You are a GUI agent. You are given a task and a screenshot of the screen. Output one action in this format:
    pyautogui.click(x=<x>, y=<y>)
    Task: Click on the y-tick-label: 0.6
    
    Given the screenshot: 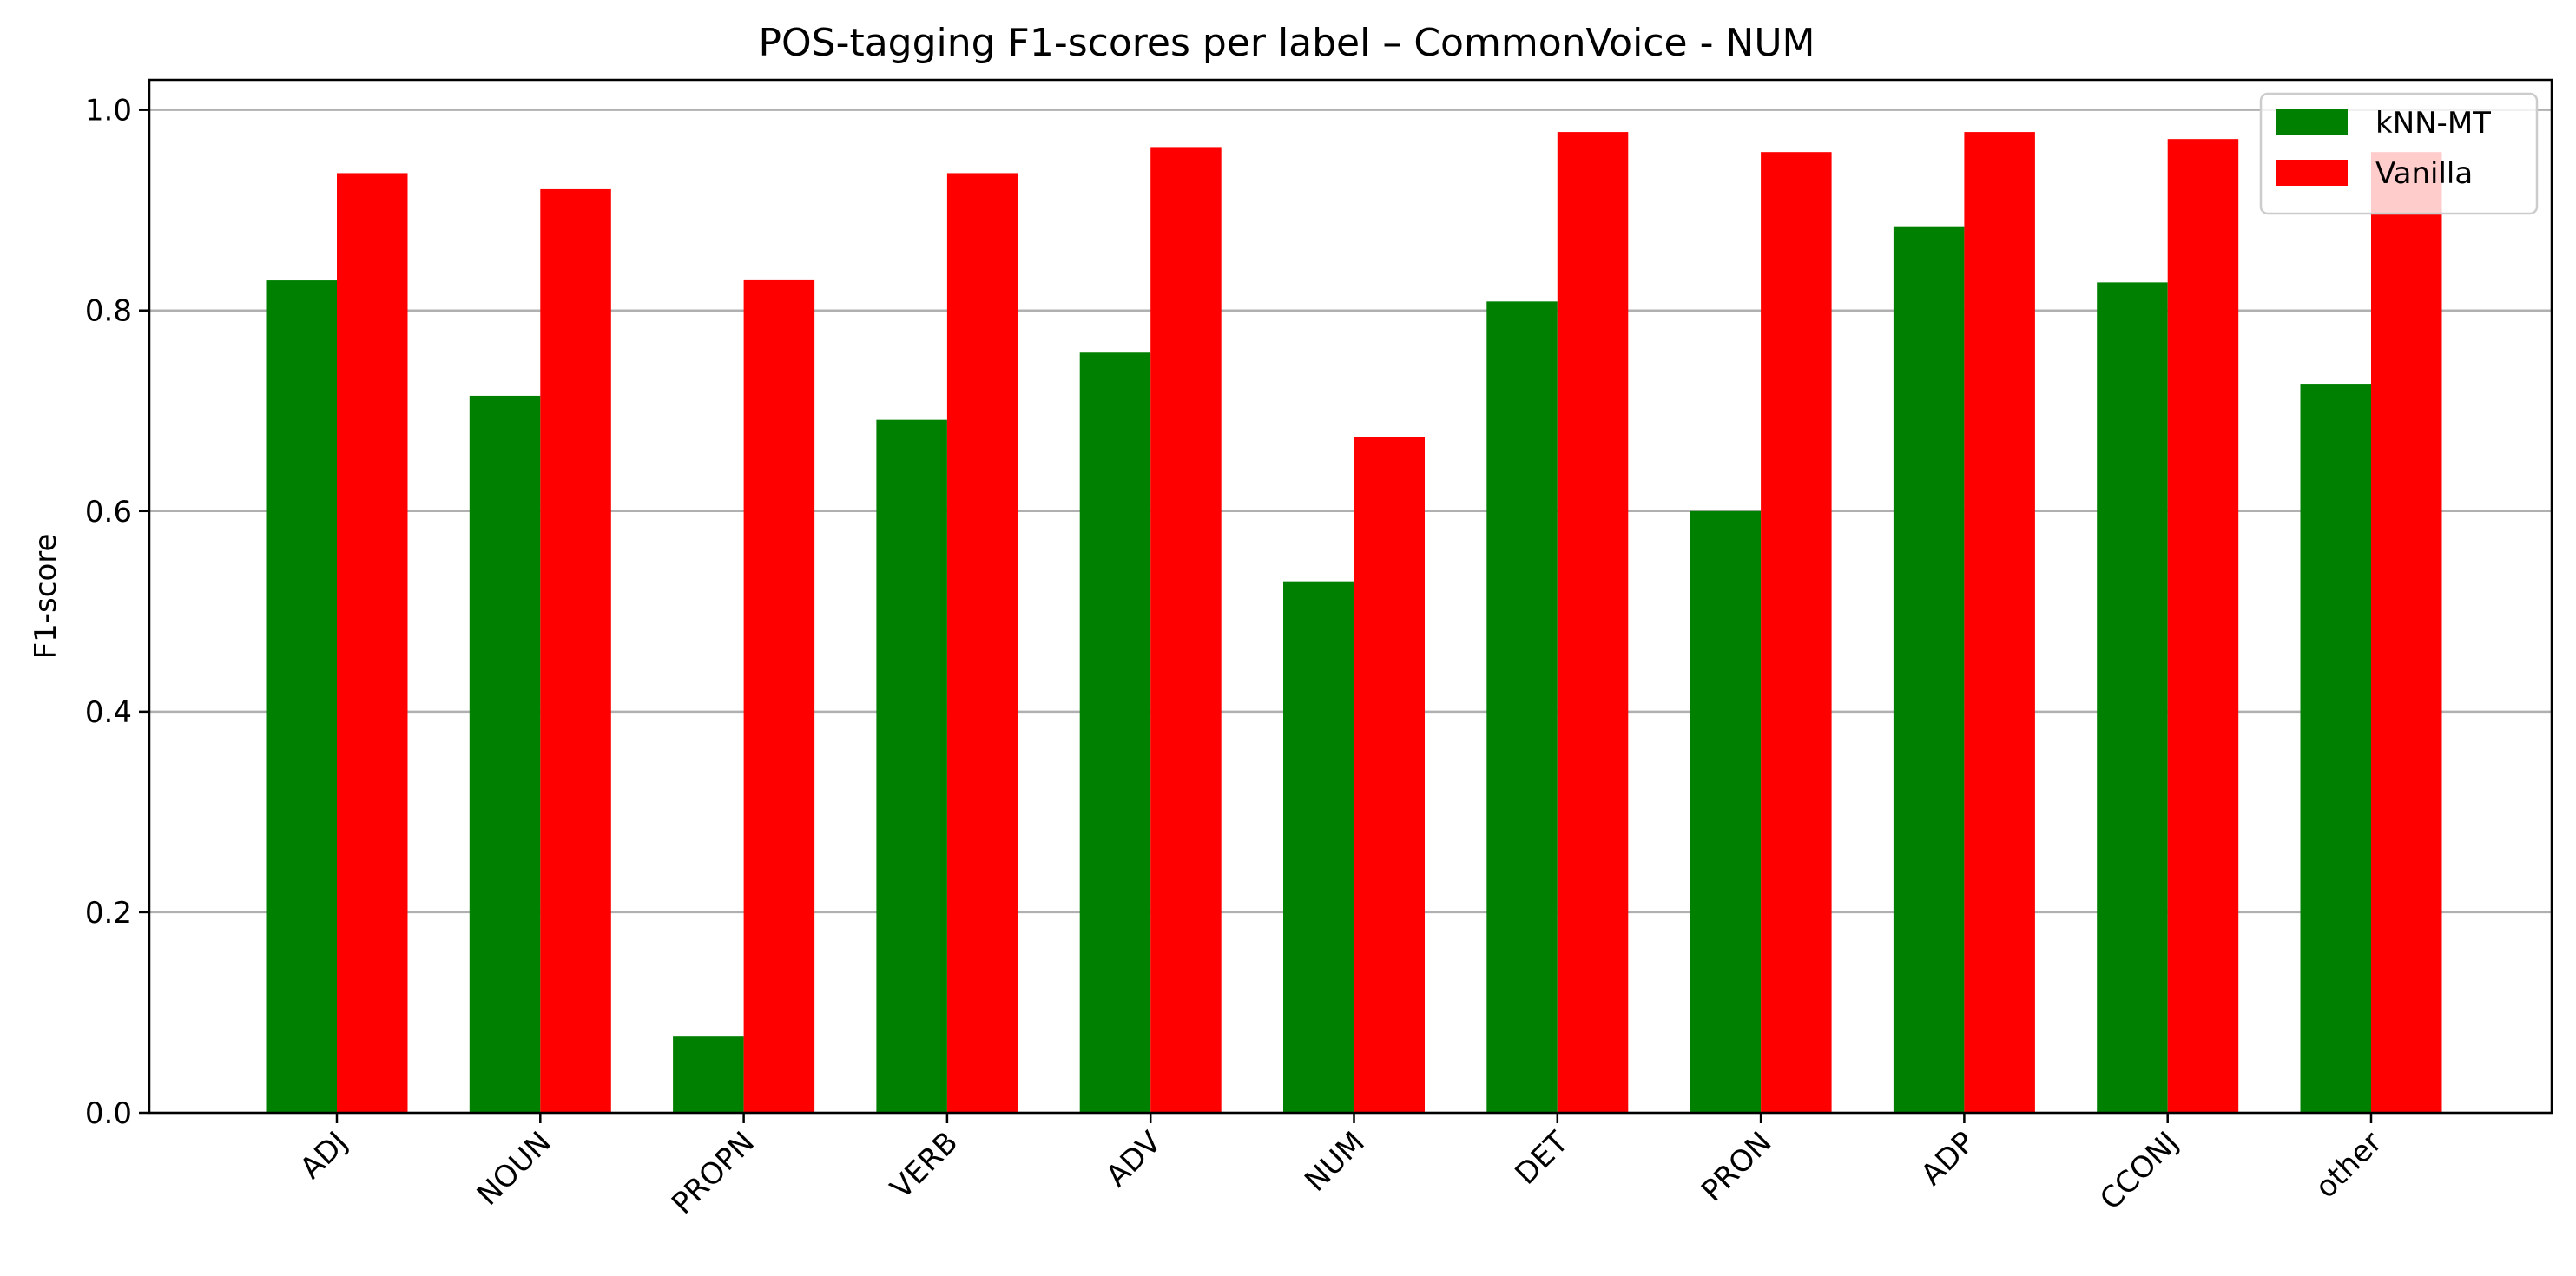 What is the action you would take?
    pyautogui.click(x=108, y=512)
    